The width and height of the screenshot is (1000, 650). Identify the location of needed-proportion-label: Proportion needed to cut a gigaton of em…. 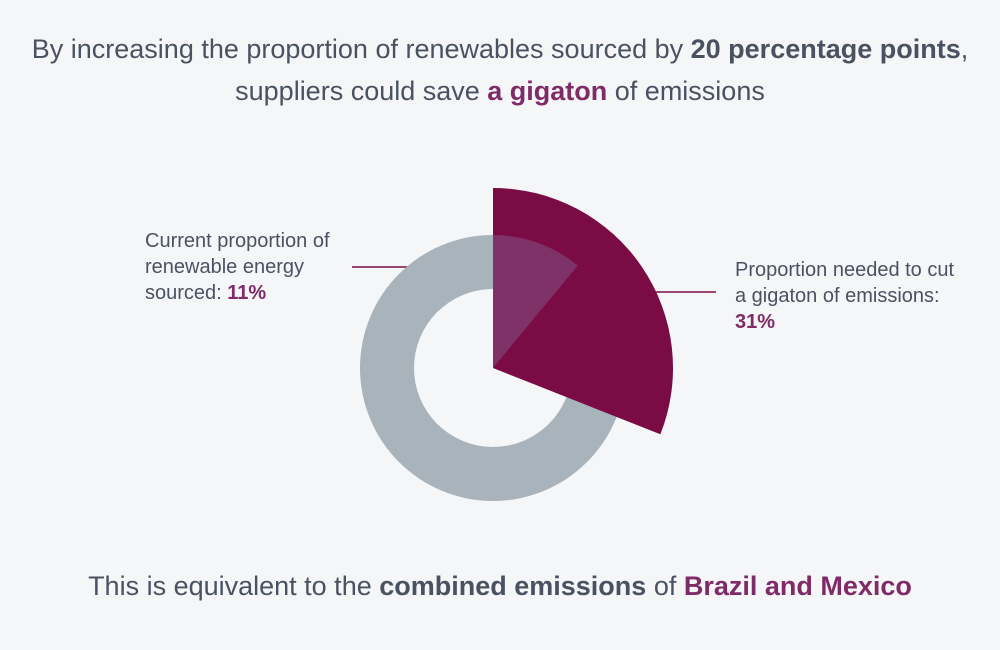
(850, 296).